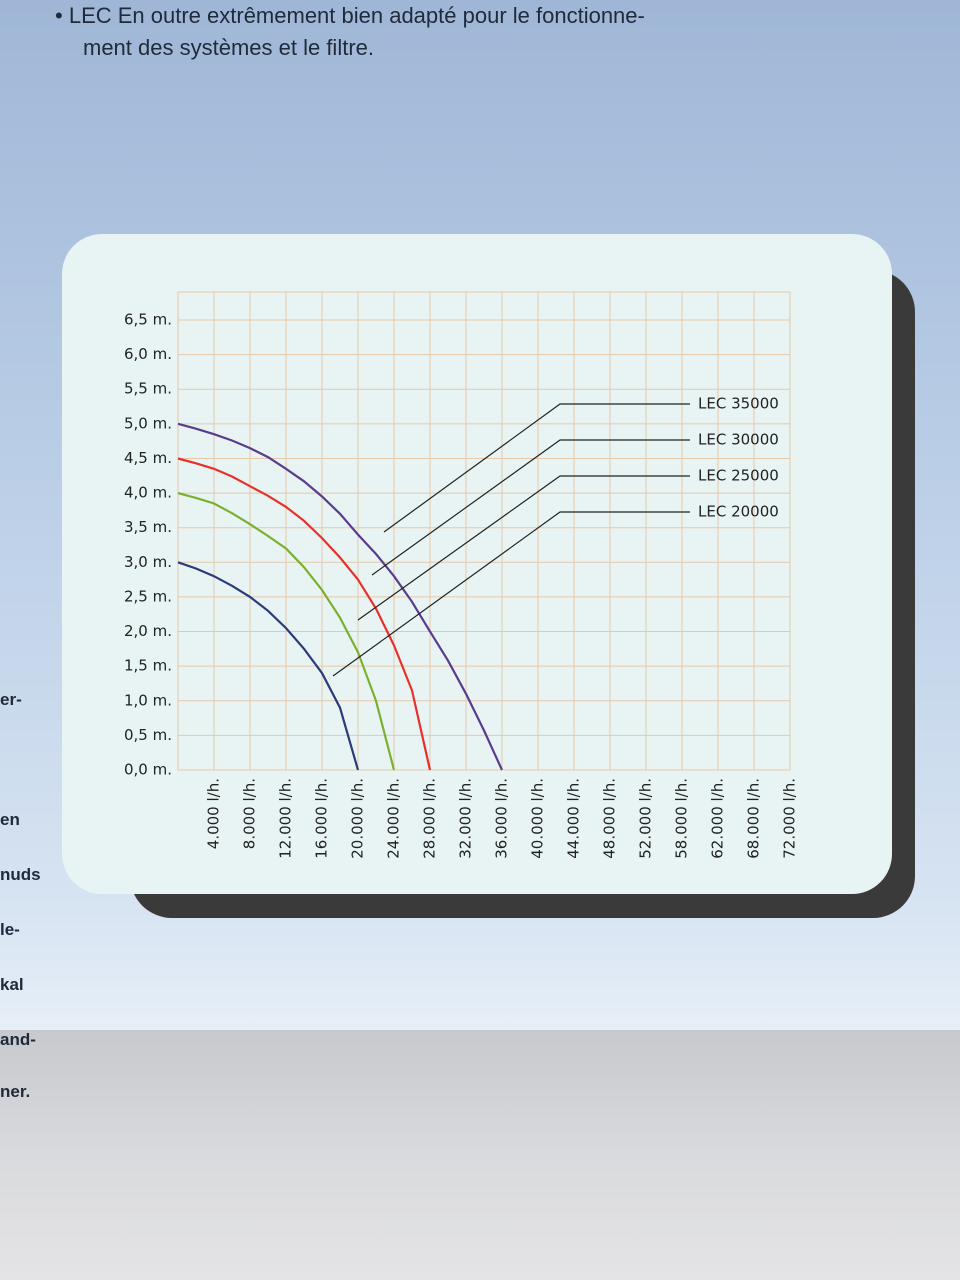  Describe the element at coordinates (148, 354) in the screenshot. I see `y-tick-label: 6,0 m.` at that location.